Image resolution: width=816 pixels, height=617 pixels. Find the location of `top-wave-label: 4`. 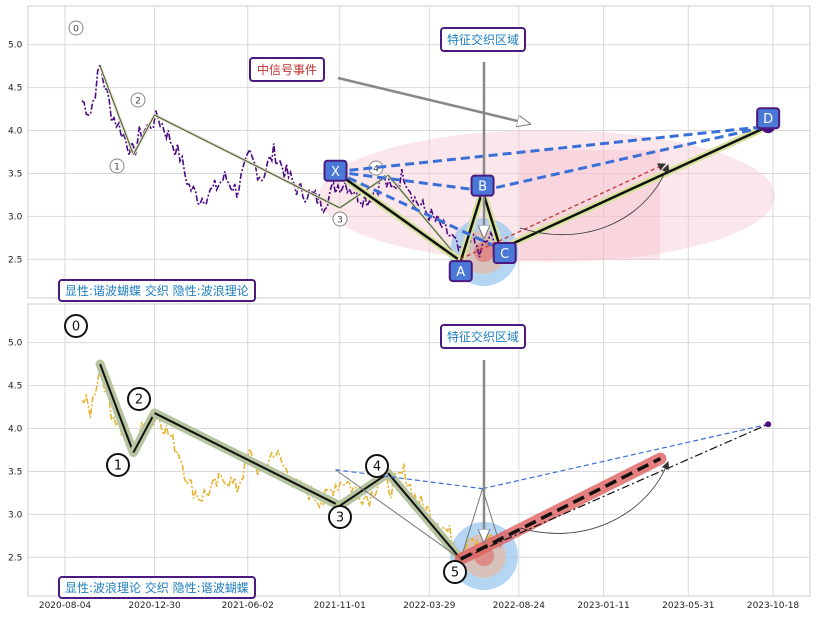

top-wave-label: 4 is located at coordinates (376, 170).